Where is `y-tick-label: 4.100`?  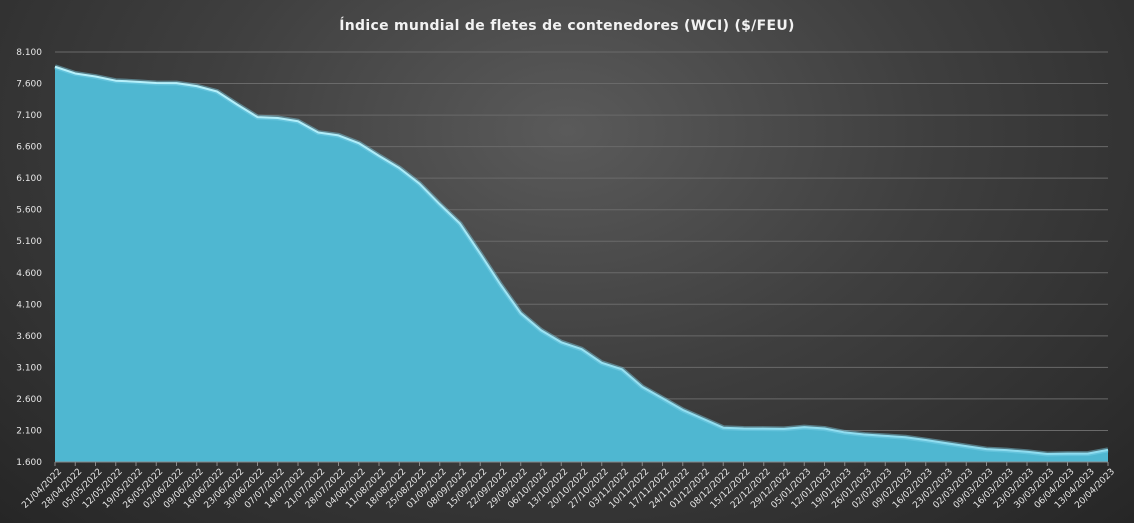 y-tick-label: 4.100 is located at coordinates (29, 305).